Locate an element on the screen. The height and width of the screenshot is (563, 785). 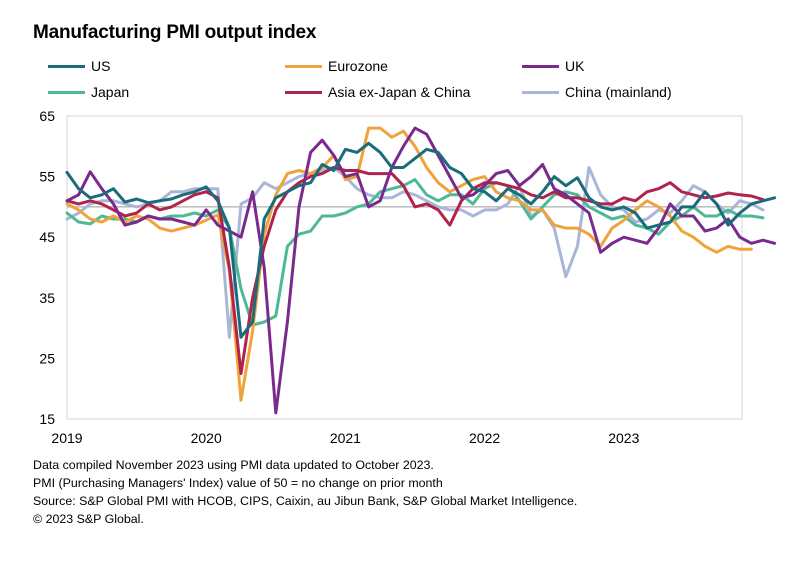
legend-item-china-mainland: China (mainland) is located at coordinates (597, 92).